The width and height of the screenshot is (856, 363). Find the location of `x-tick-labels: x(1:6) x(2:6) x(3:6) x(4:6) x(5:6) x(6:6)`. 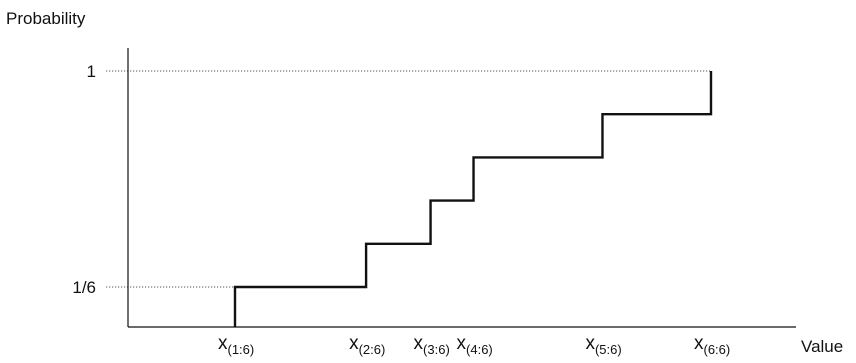

x-tick-labels: x(1:6) x(2:6) x(3:6) x(4:6) x(5:6) x(6:6) is located at coordinates (474, 345).